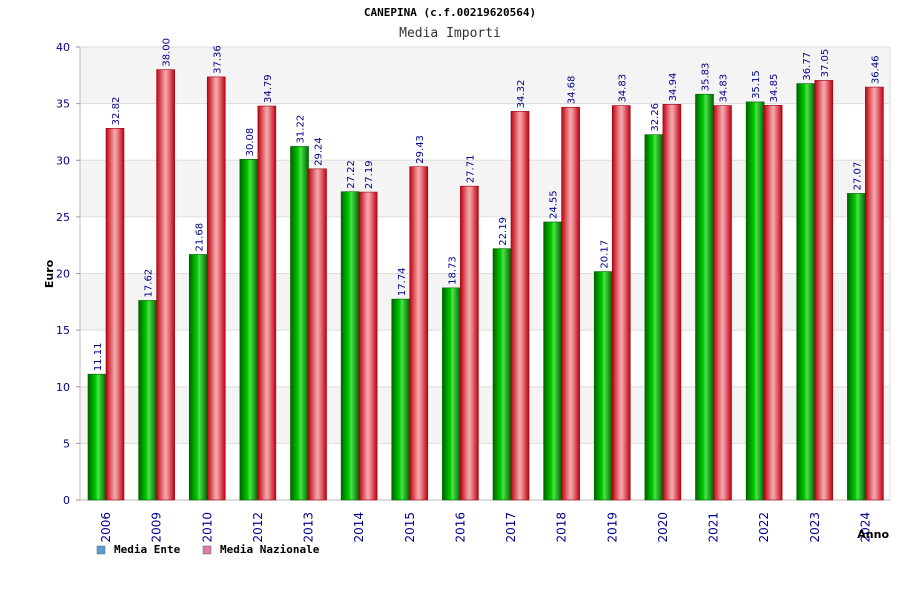  Describe the element at coordinates (562, 527) in the screenshot. I see `x-tick-label: 2018` at that location.